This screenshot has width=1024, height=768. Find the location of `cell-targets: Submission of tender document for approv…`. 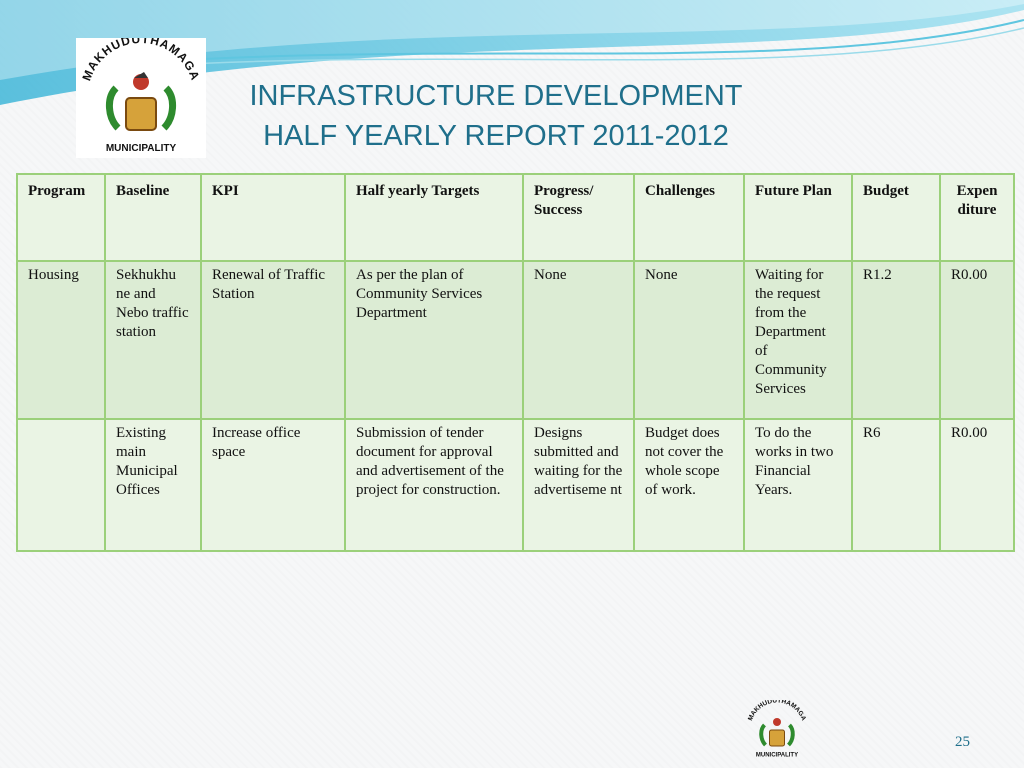

cell-targets: Submission of tender document for approv… is located at coordinates (434, 485).